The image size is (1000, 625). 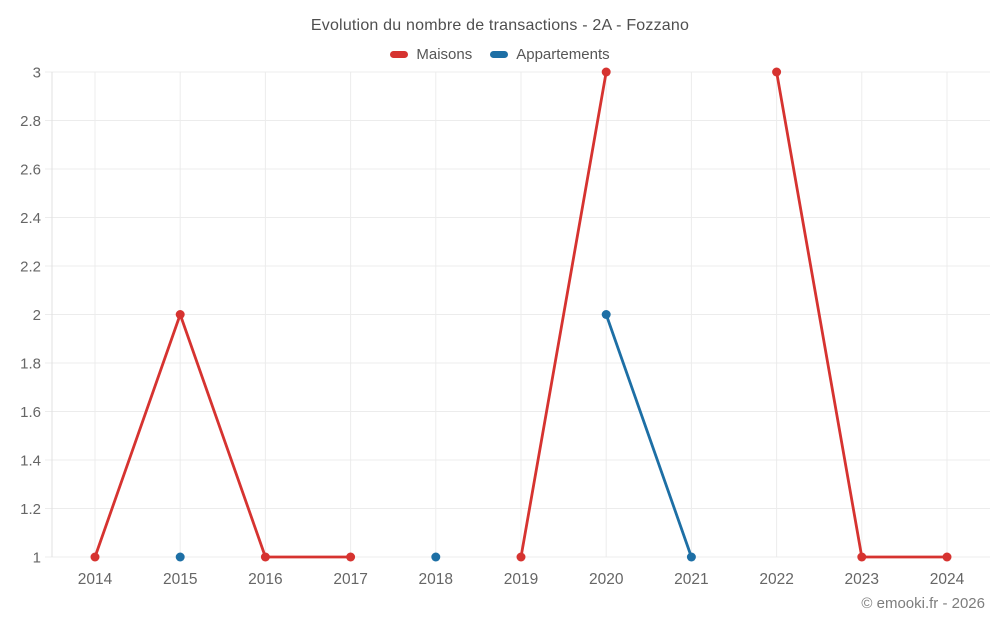 What do you see at coordinates (265, 579) in the screenshot?
I see `x-tick-label: 2016` at bounding box center [265, 579].